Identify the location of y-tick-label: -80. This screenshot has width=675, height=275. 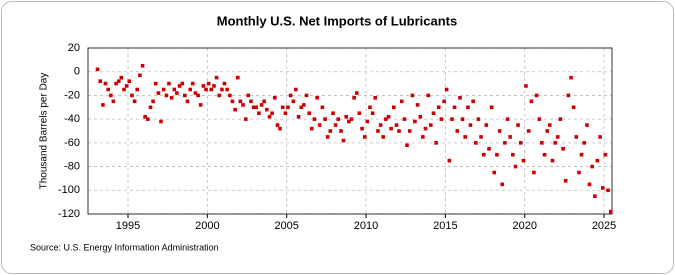
(72, 166).